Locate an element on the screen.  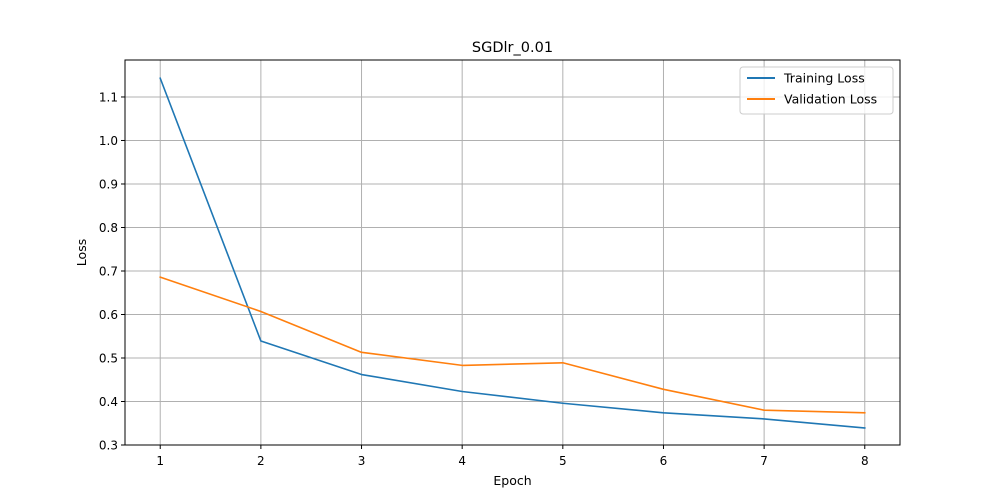
x-tick-label: 4 is located at coordinates (462, 461).